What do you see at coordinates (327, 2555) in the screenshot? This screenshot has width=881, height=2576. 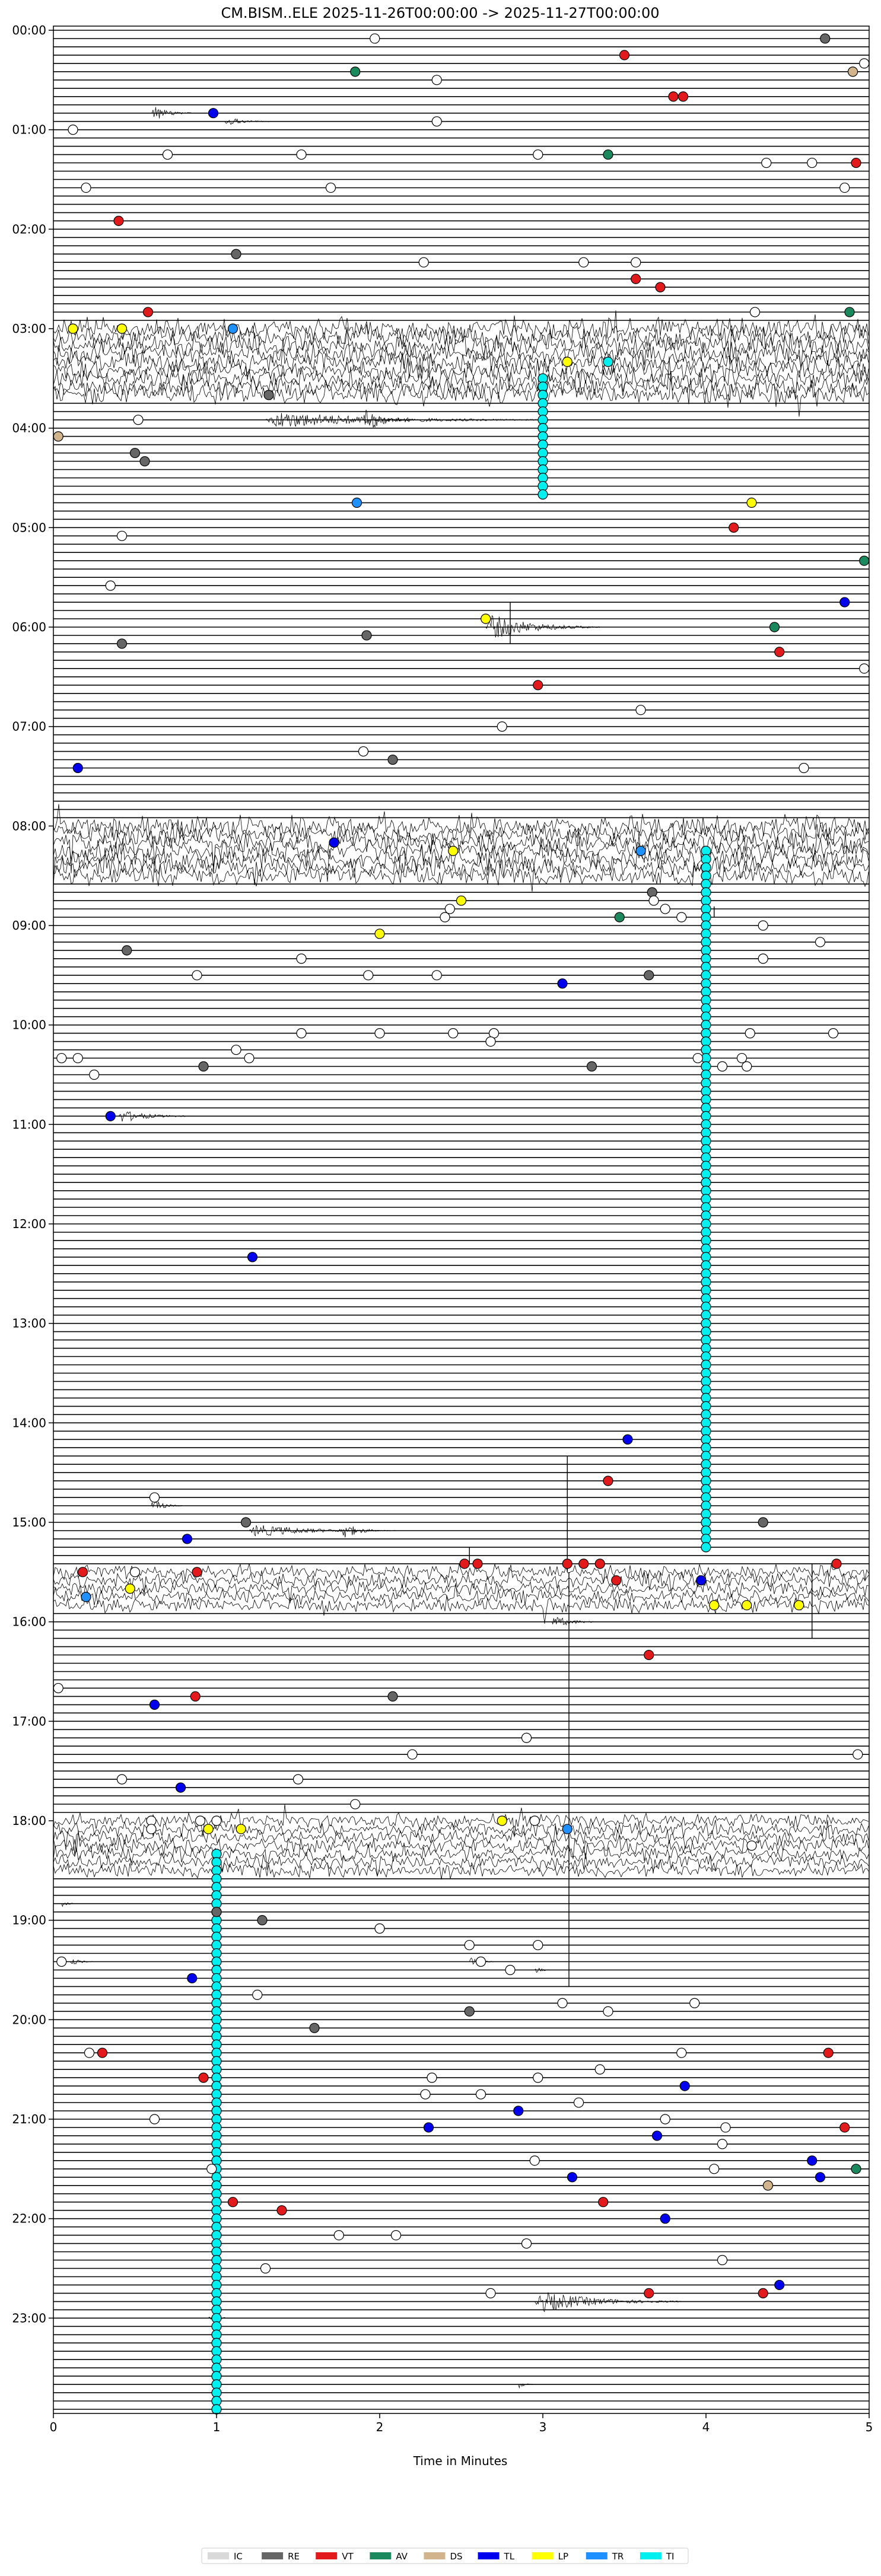 I see `legend-swatch-vt` at bounding box center [327, 2555].